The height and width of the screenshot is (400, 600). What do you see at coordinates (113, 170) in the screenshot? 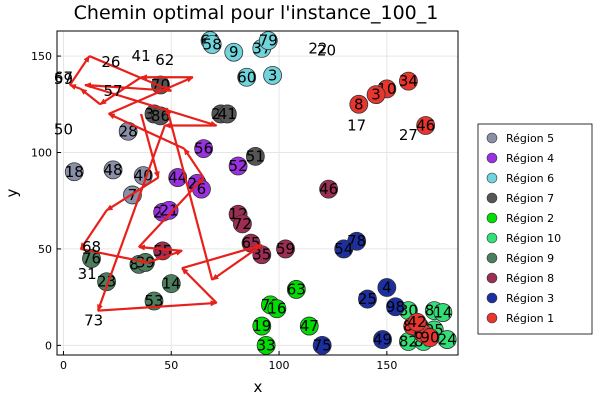
I see `point-label: 48` at bounding box center [113, 170].